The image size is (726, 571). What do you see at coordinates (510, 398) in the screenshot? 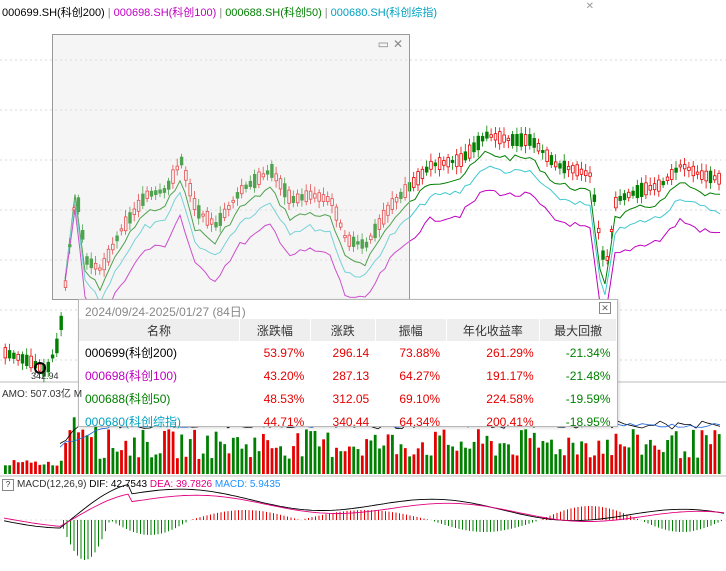
I see `stats-annualized: 224.58%` at bounding box center [510, 398].